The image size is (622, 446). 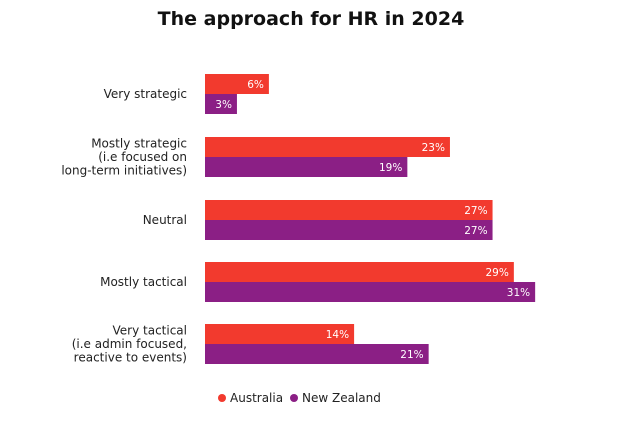 What do you see at coordinates (497, 273) in the screenshot?
I see `bar-value-label: 29%` at bounding box center [497, 273].